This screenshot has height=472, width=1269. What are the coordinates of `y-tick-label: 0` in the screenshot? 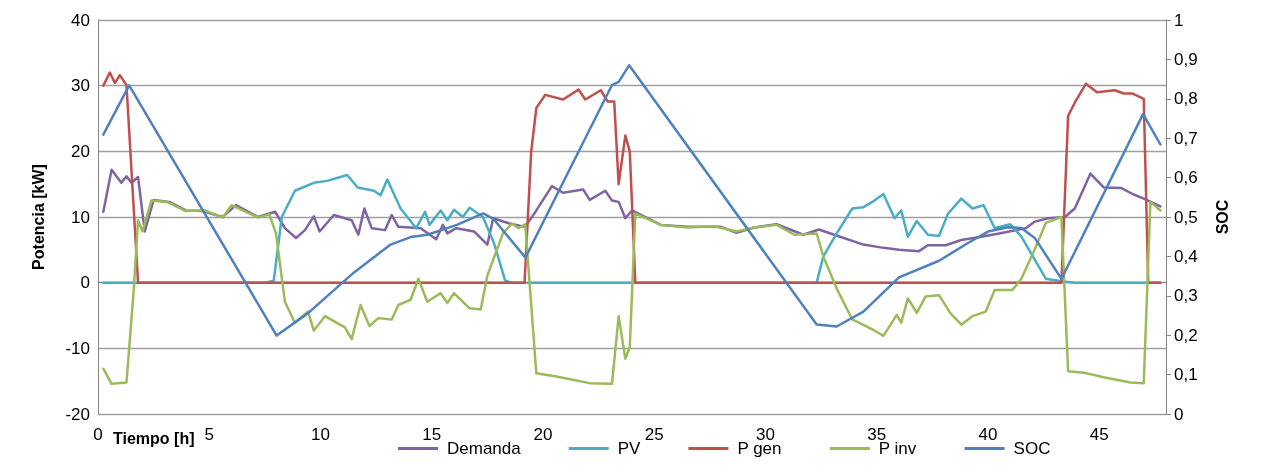 It's located at (85, 283).